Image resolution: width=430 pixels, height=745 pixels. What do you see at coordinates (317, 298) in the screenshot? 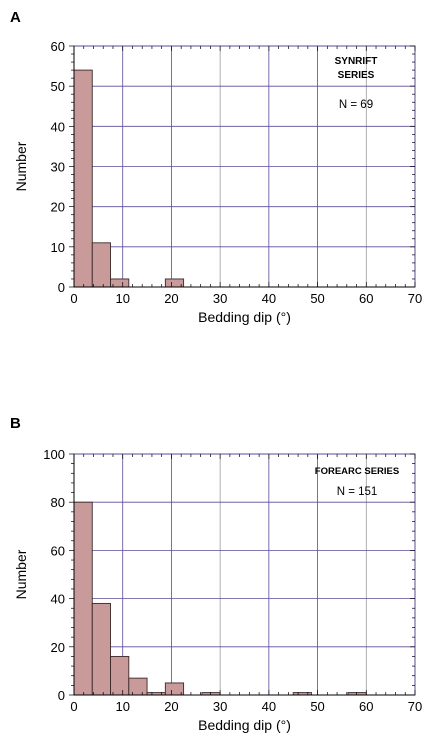
I see `chart-0-xtick-label-50: 50` at bounding box center [317, 298].